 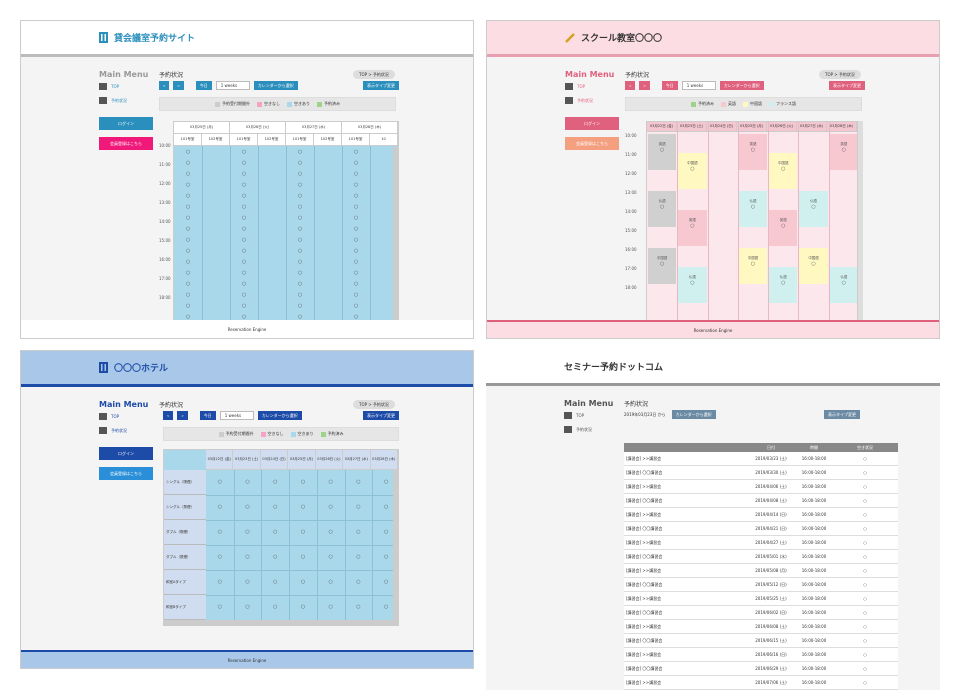 I want to click on list-item: [講習会] 〇〇講習会 2019/06/02 (日) 16:00-18:00 ○, so click(x=761, y=613).